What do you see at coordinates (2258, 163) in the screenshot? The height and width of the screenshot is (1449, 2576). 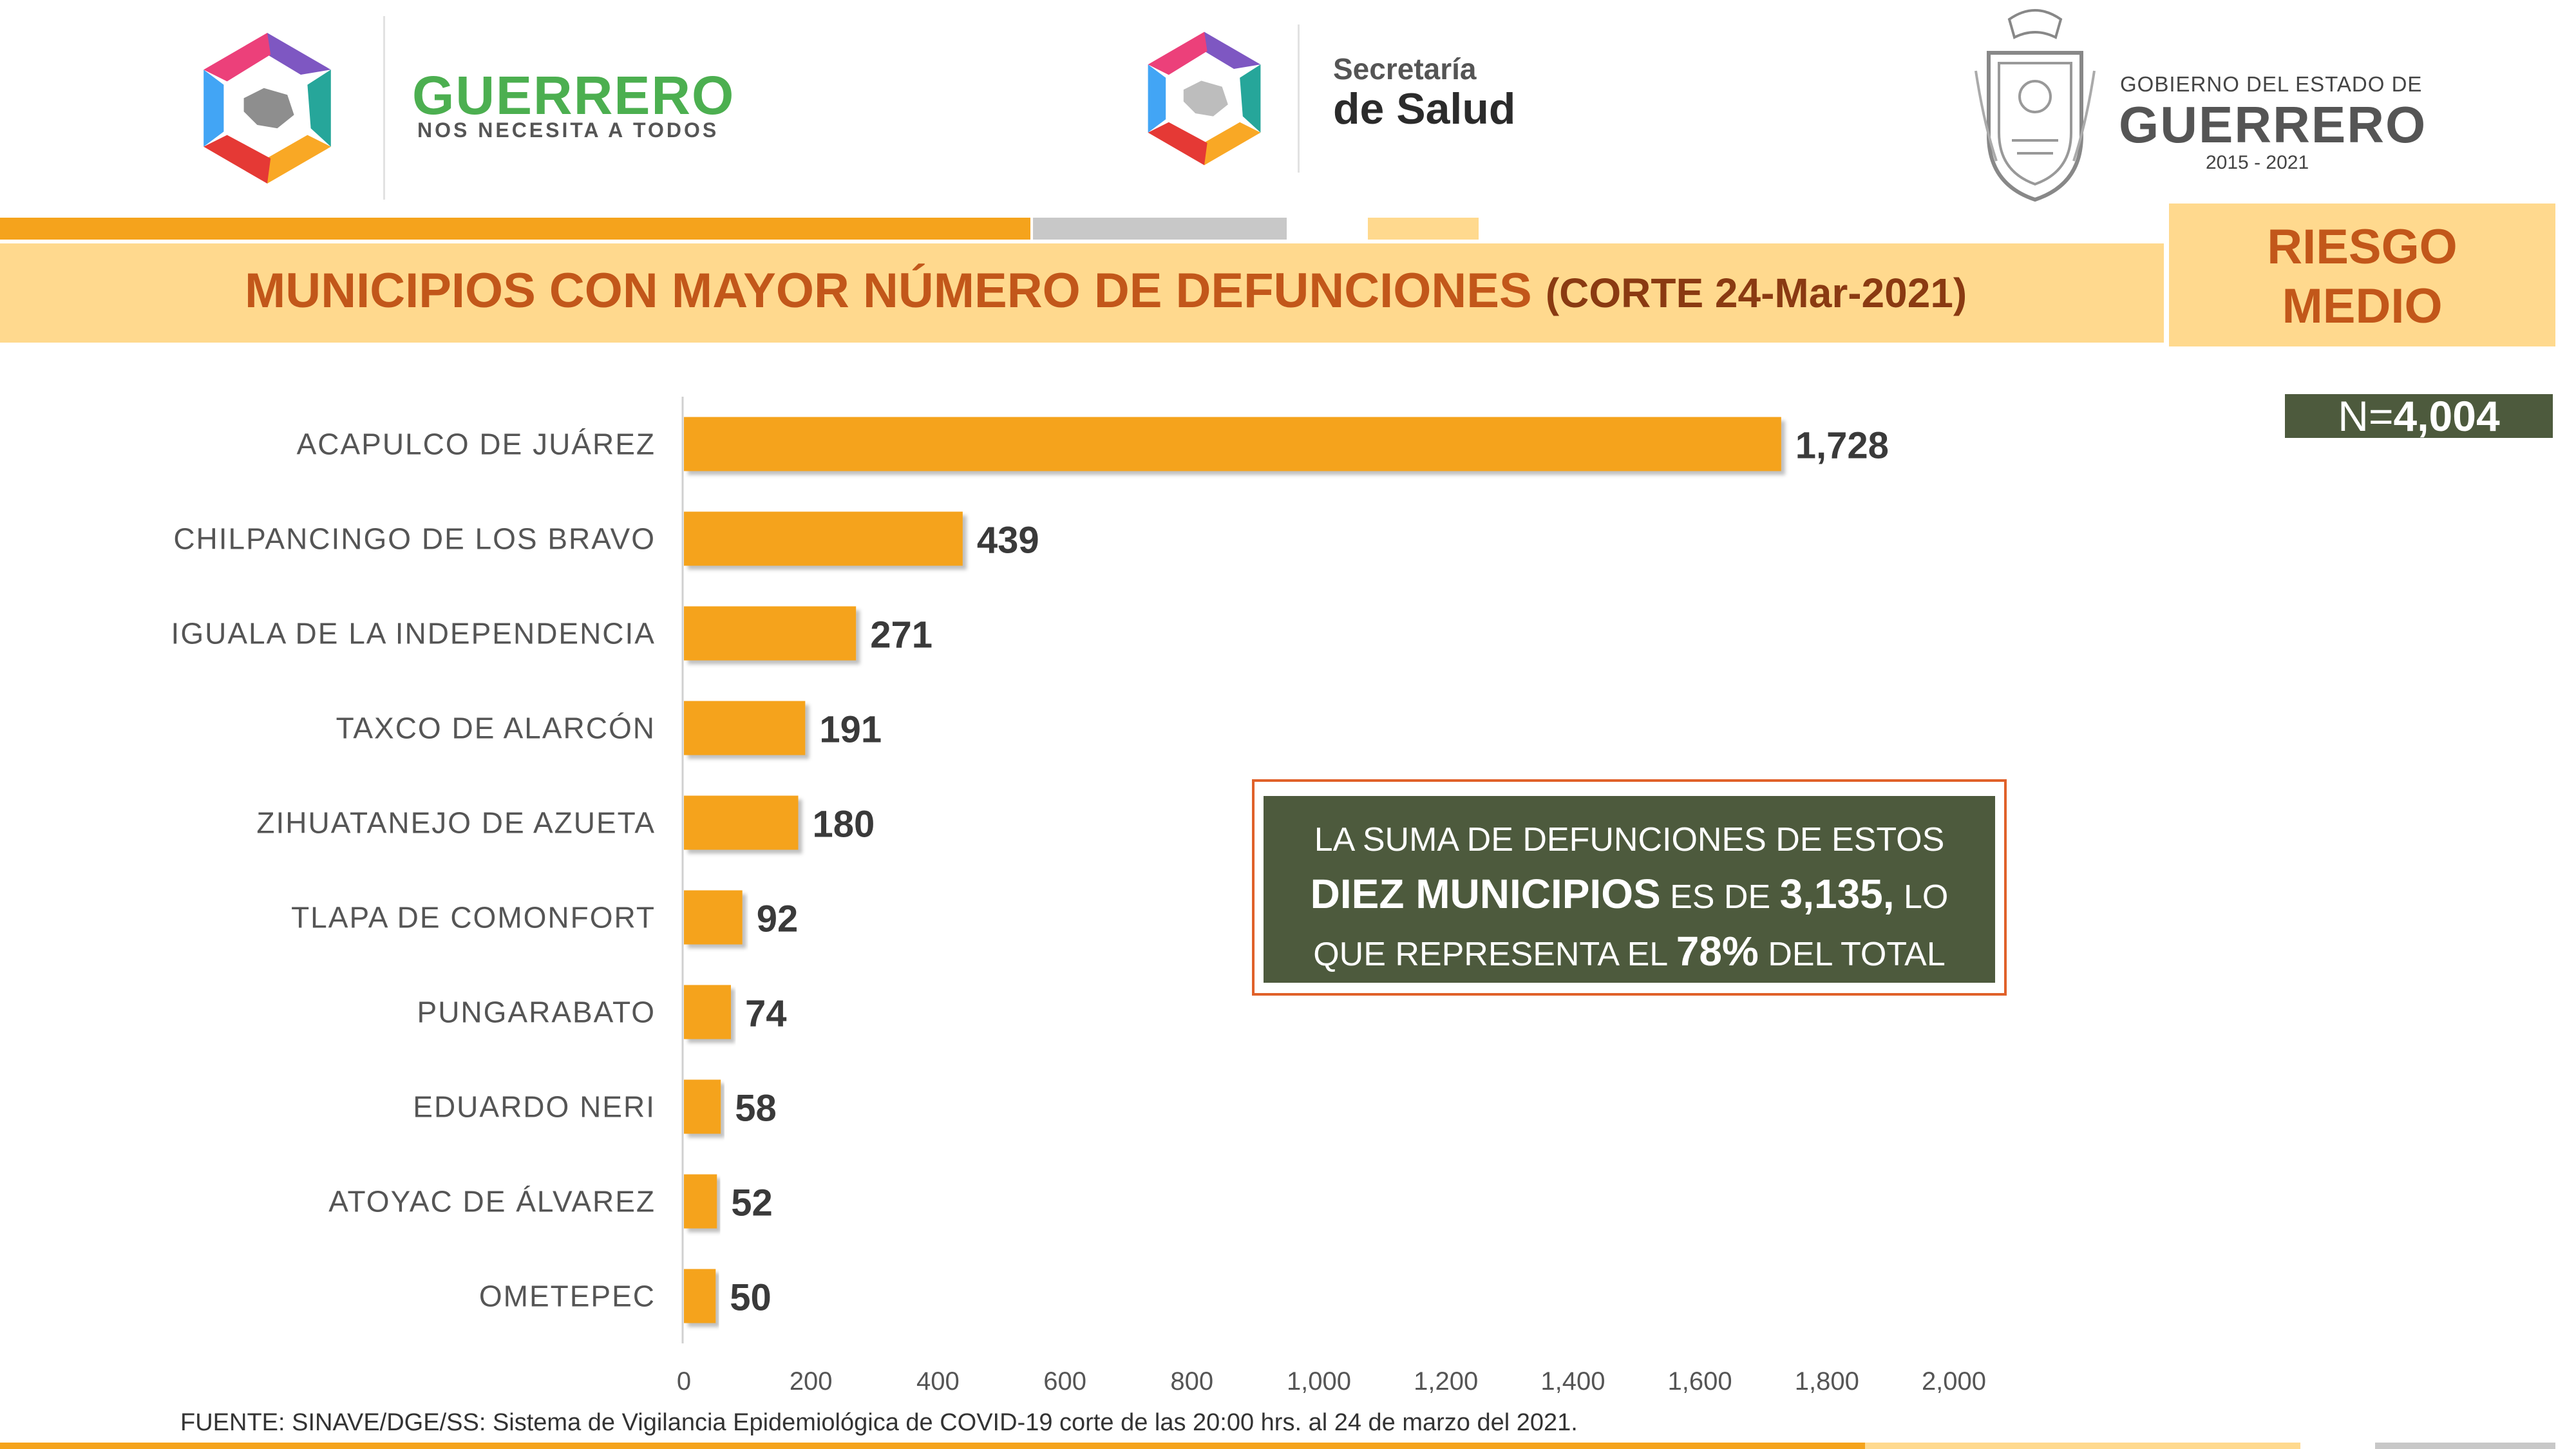 I see `brand-right-line3: 2015 - 2021` at bounding box center [2258, 163].